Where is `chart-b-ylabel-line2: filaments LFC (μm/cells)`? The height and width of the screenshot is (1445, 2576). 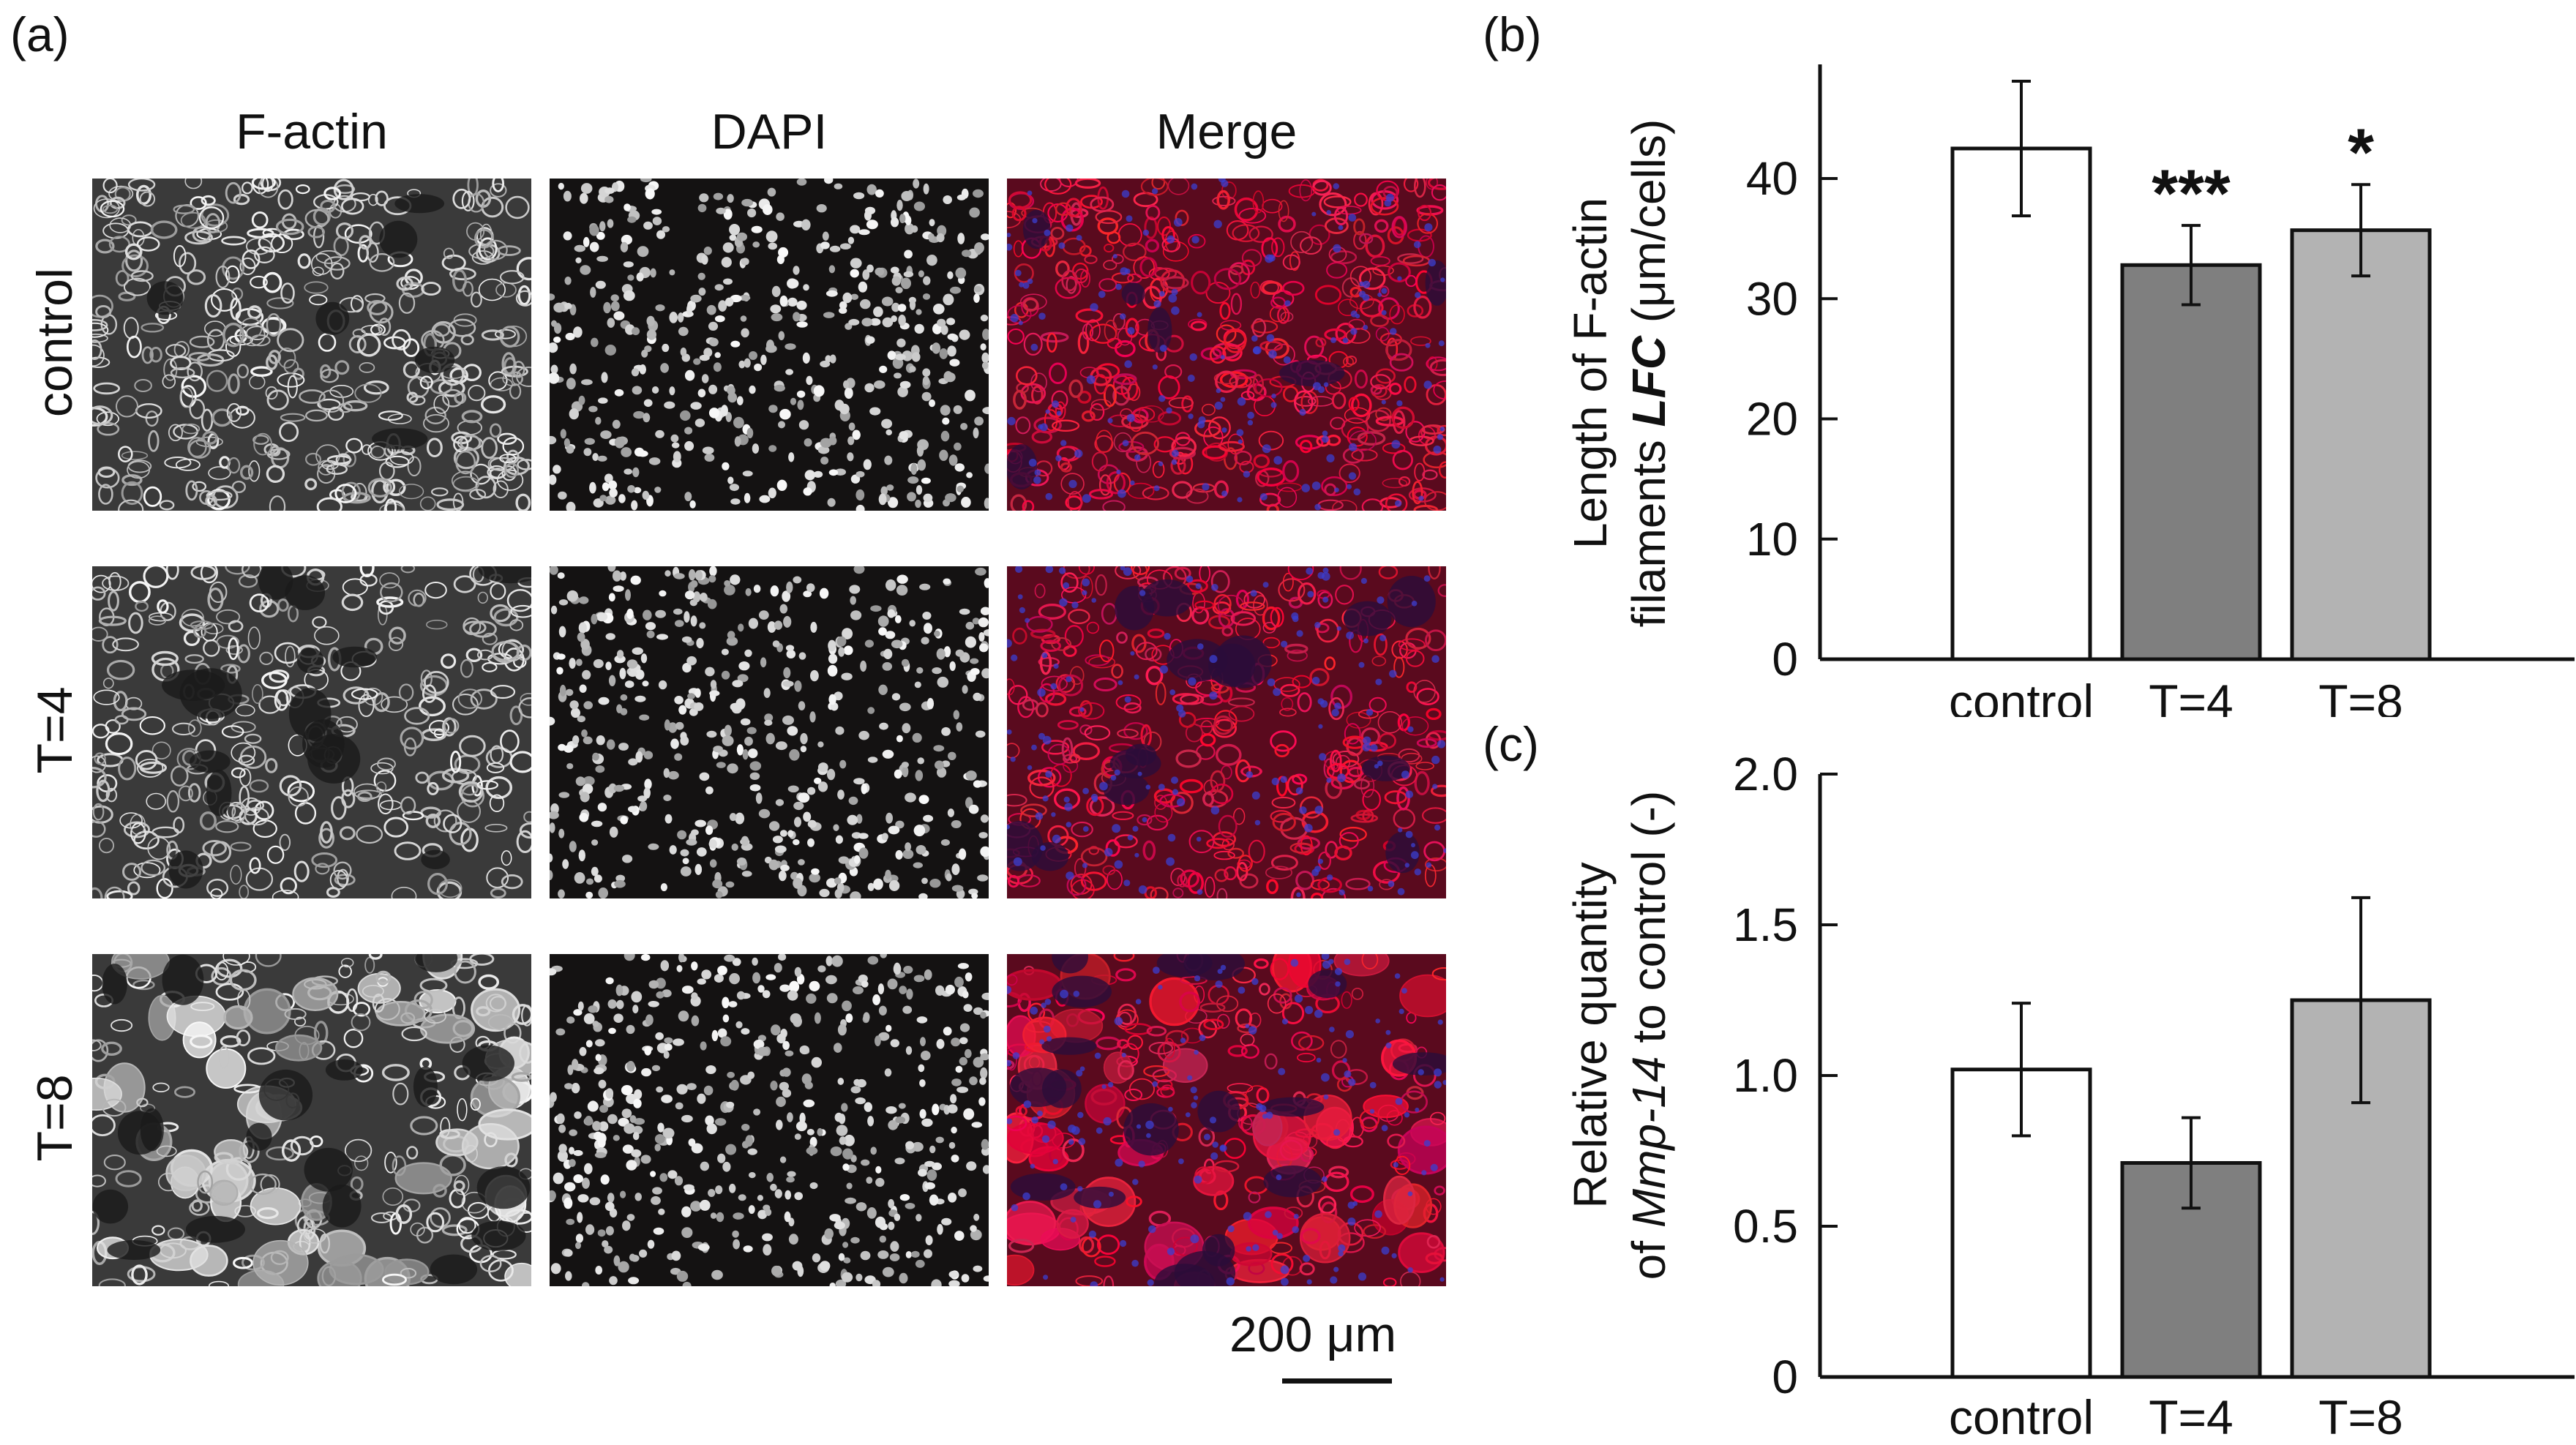 chart-b-ylabel-line2: filaments LFC (μm/cells) is located at coordinates (1648, 373).